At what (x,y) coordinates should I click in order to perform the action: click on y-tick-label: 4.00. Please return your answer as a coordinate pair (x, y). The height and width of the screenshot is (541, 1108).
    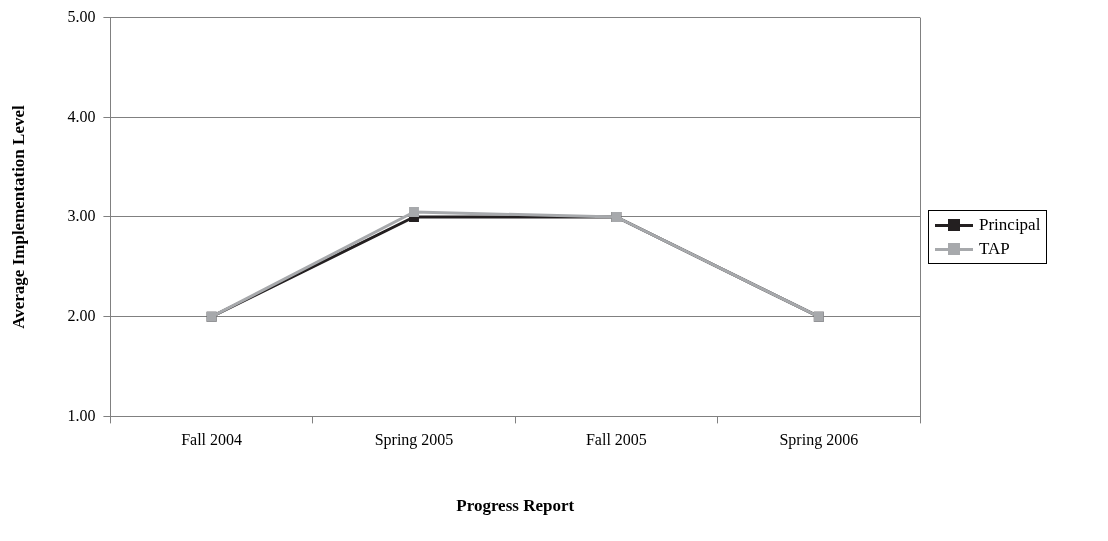
    Looking at the image, I should click on (81, 116).